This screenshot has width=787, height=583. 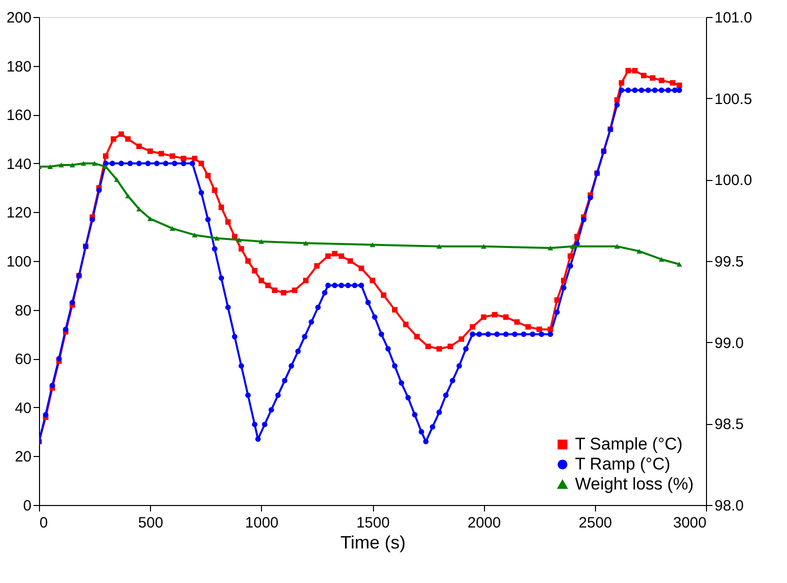 I want to click on y2-tick-label: 100.5, so click(x=733, y=99).